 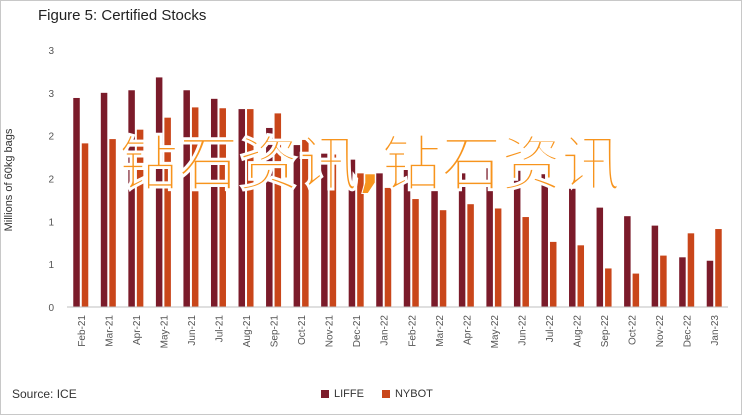 I want to click on y-ticks: 0 1 1 2 2 3 3, so click(x=51, y=180).